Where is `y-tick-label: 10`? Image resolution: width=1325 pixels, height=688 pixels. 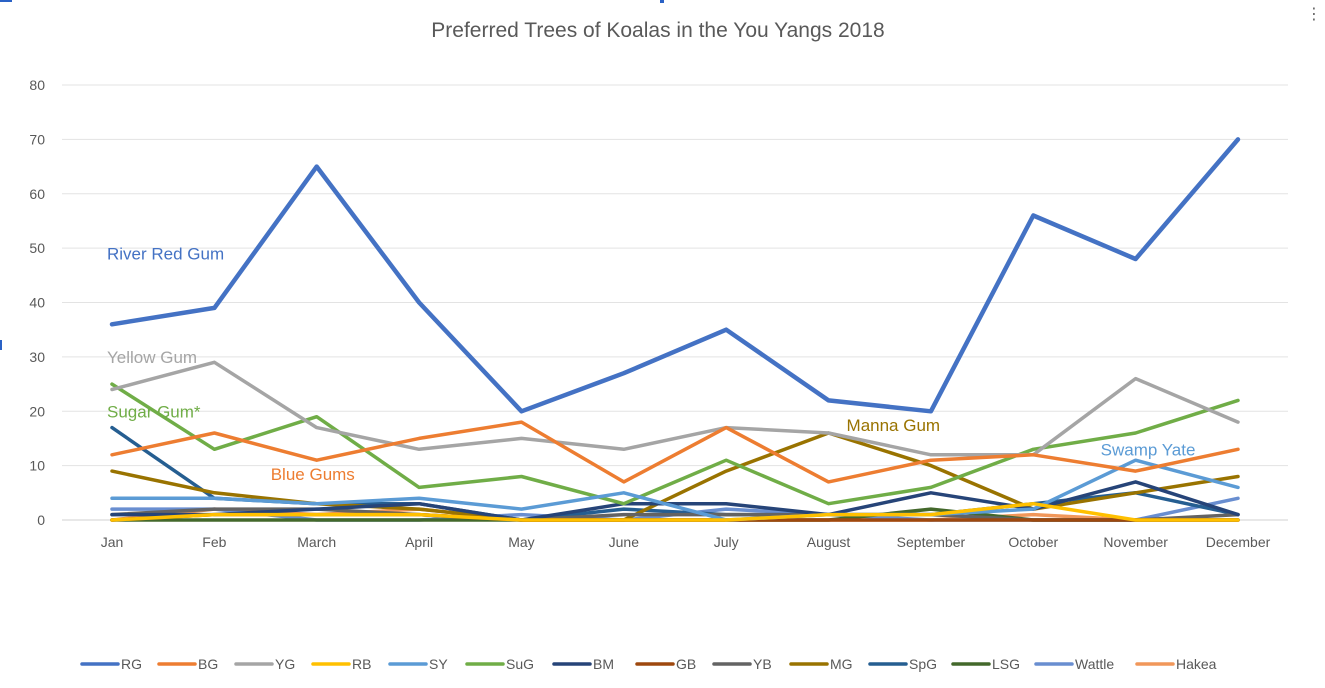
y-tick-label: 10 is located at coordinates (37, 466).